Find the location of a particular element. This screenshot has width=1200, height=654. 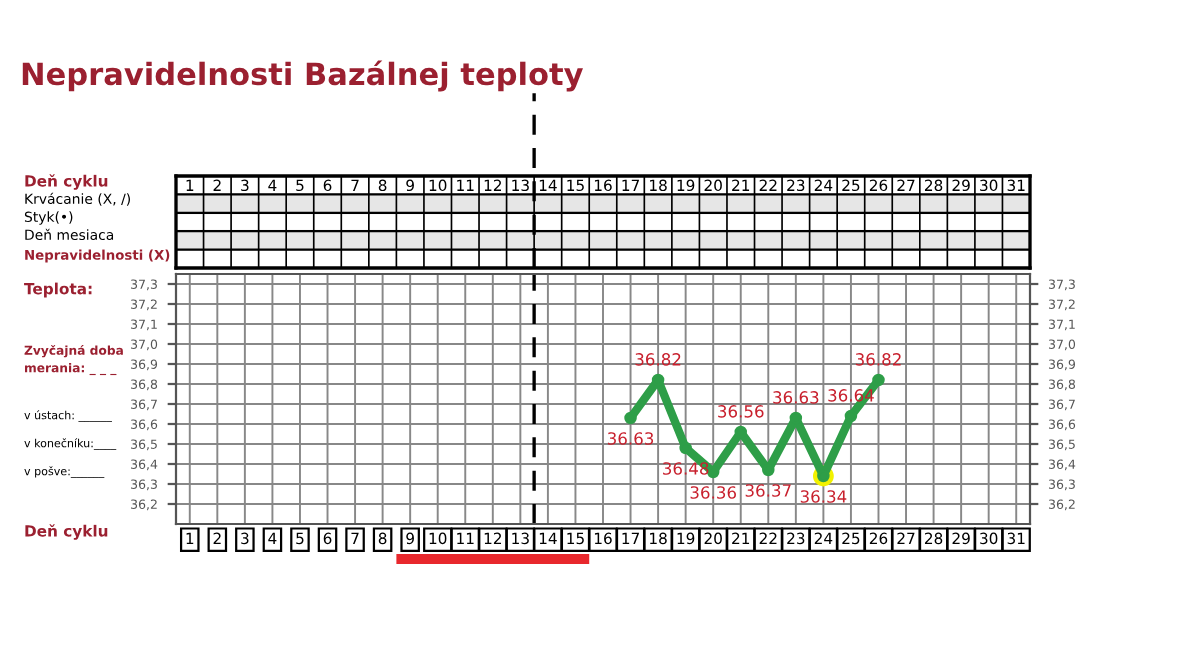

data-label: 36.36 is located at coordinates (713, 492).